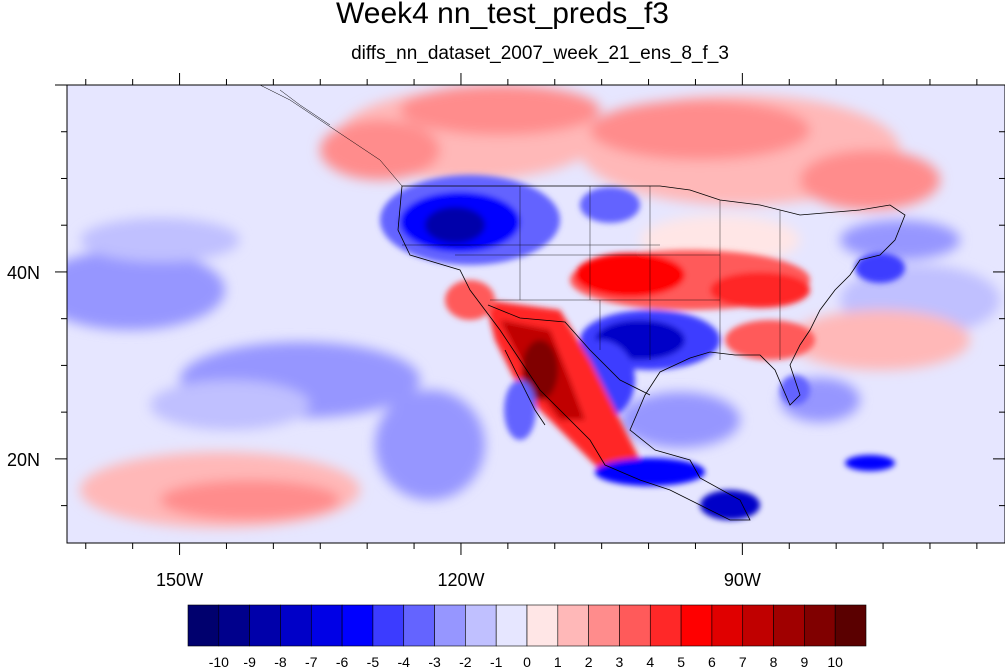 The width and height of the screenshot is (1005, 672). What do you see at coordinates (404, 662) in the screenshot?
I see `colorbar-label: -4` at bounding box center [404, 662].